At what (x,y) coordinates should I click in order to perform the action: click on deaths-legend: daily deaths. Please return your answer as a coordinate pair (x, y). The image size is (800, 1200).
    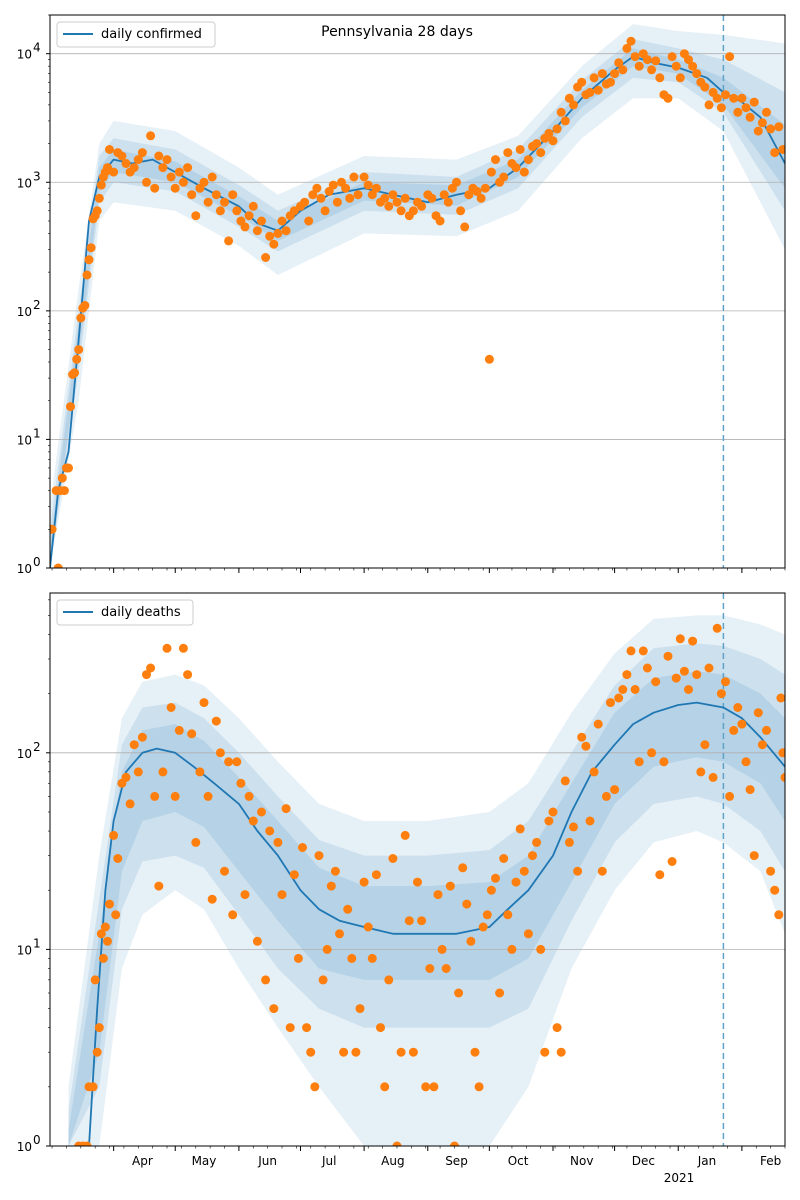
    Looking at the image, I should click on (125, 612).